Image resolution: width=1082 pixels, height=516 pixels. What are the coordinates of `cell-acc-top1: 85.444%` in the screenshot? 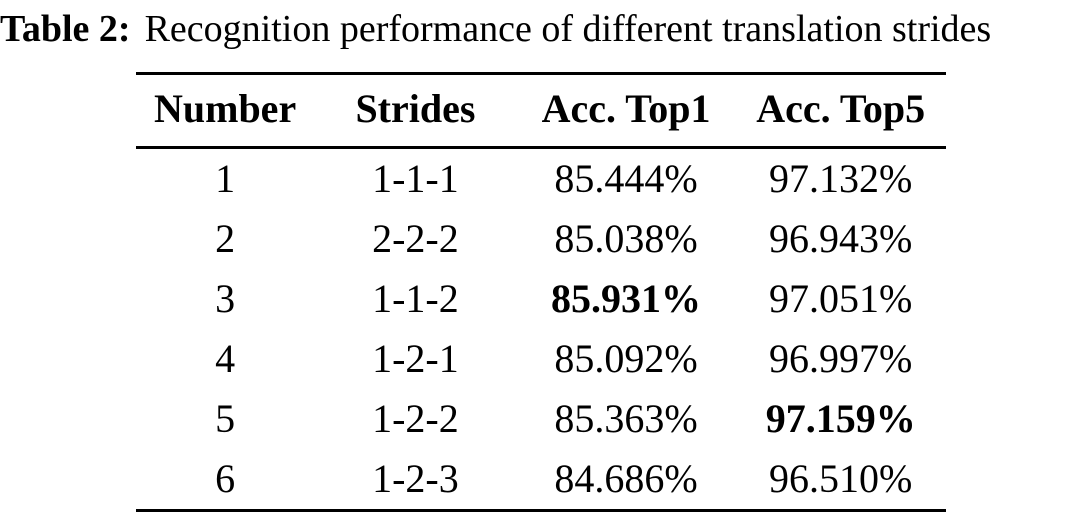 It's located at (626, 178).